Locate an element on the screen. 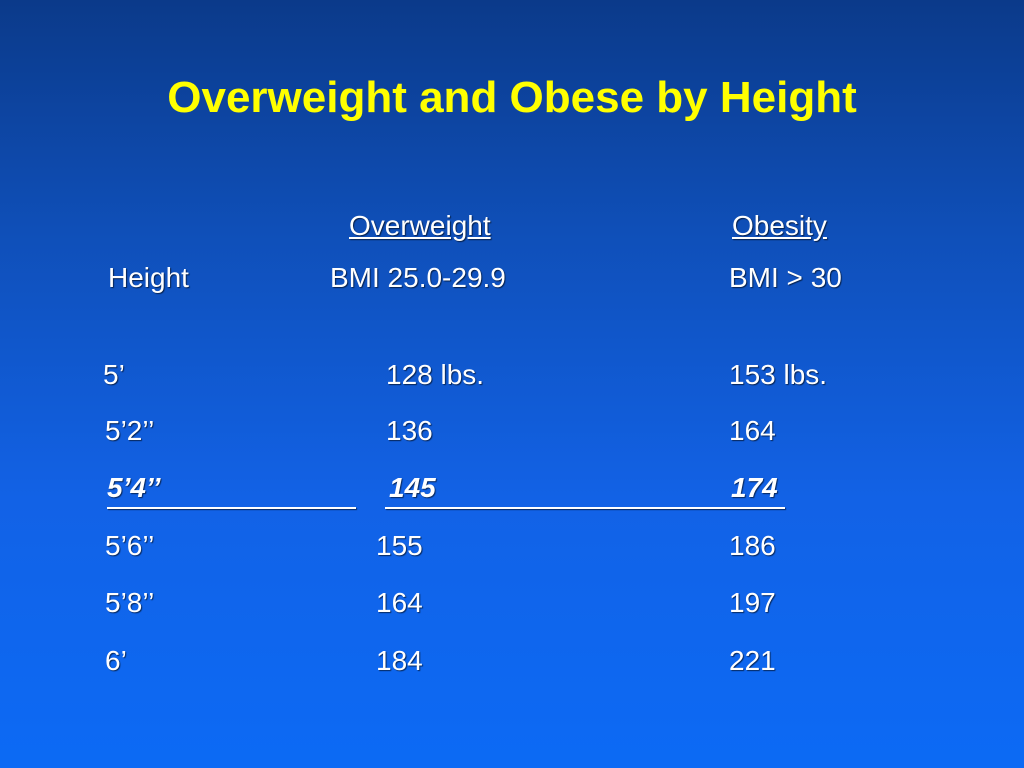 The height and width of the screenshot is (768, 1024). cell-obesity: 174 is located at coordinates (754, 487).